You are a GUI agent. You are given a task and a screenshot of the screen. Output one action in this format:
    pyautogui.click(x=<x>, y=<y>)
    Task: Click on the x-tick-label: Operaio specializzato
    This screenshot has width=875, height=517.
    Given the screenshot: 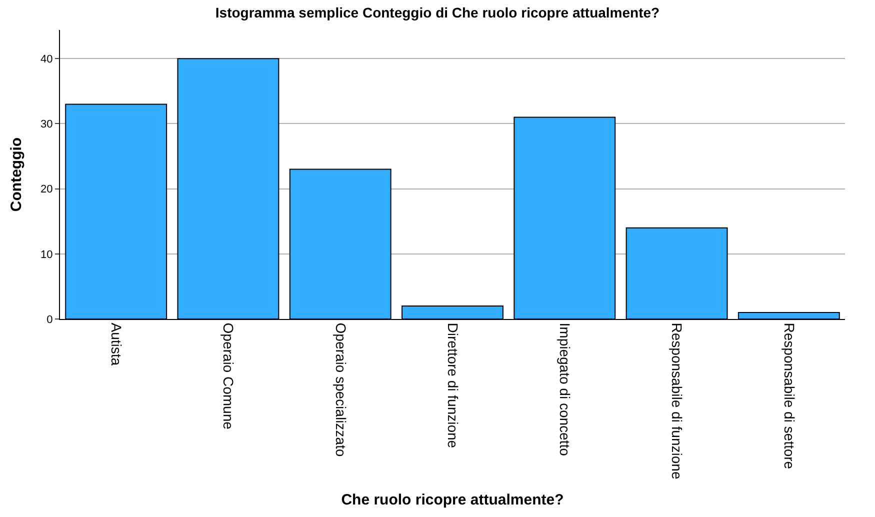 What is the action you would take?
    pyautogui.click(x=340, y=389)
    